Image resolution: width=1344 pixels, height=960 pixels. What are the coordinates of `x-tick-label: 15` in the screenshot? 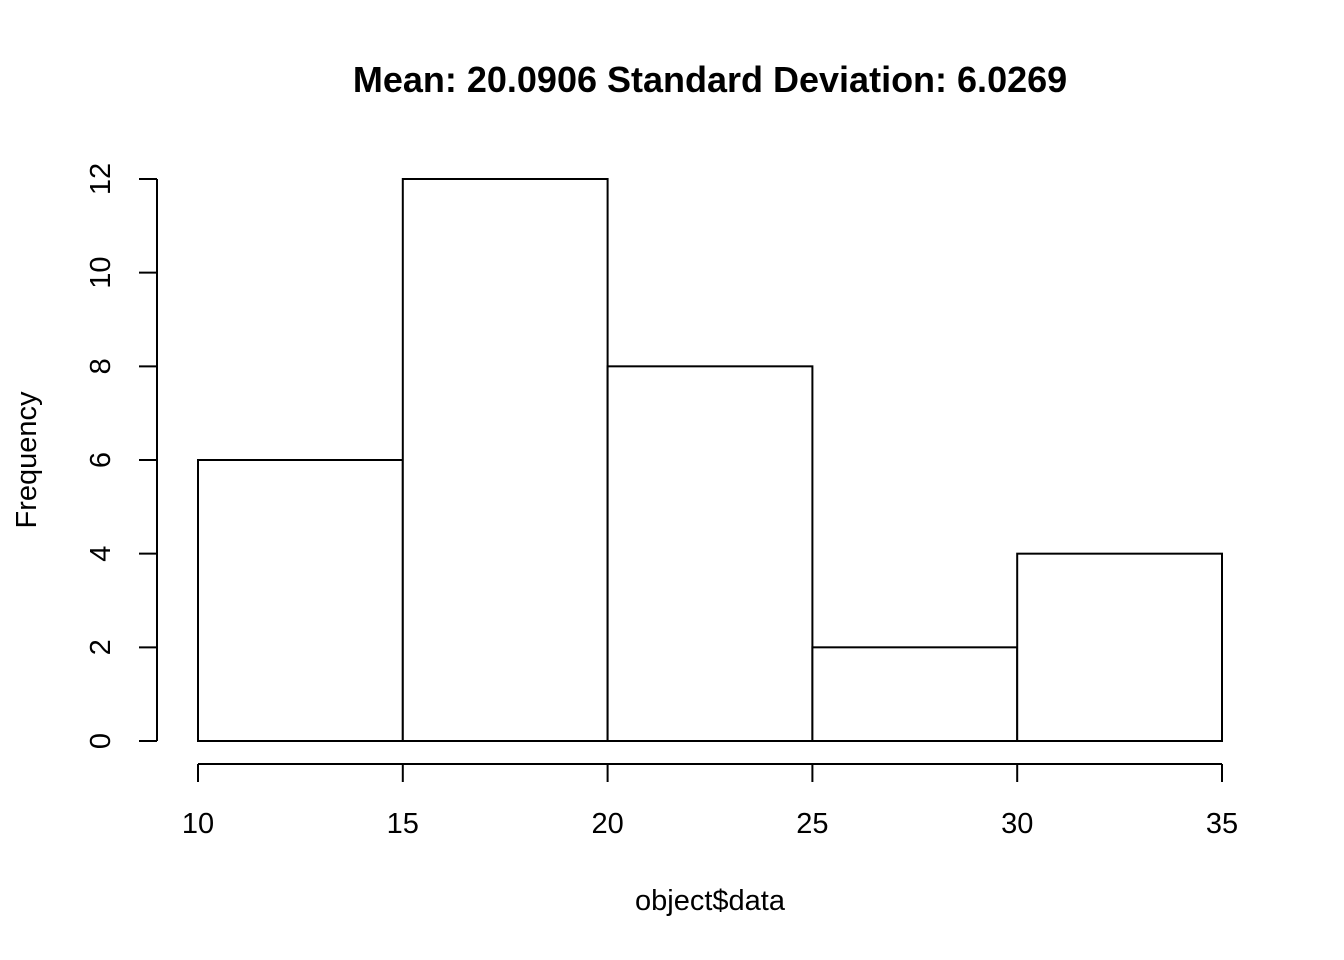 It's located at (403, 824).